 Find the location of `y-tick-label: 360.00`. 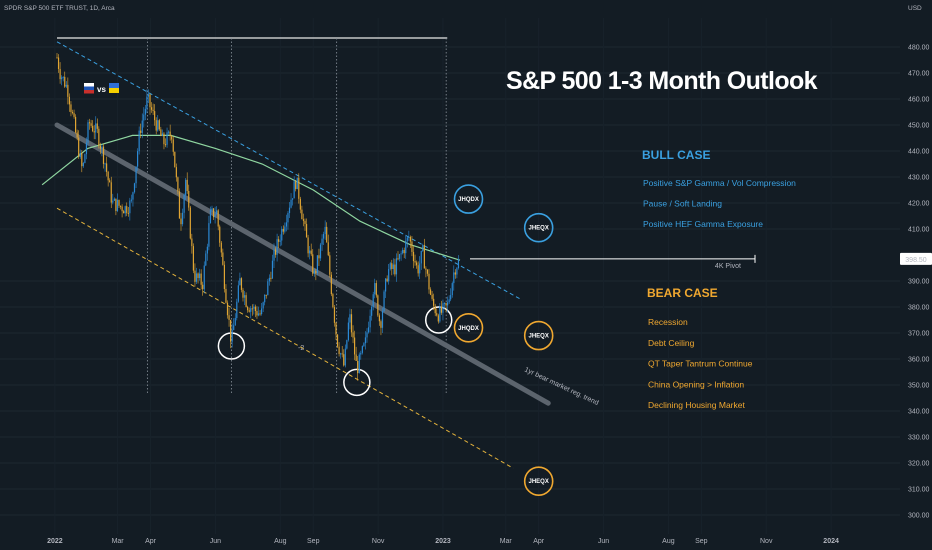

y-tick-label: 360.00 is located at coordinates (919, 360).